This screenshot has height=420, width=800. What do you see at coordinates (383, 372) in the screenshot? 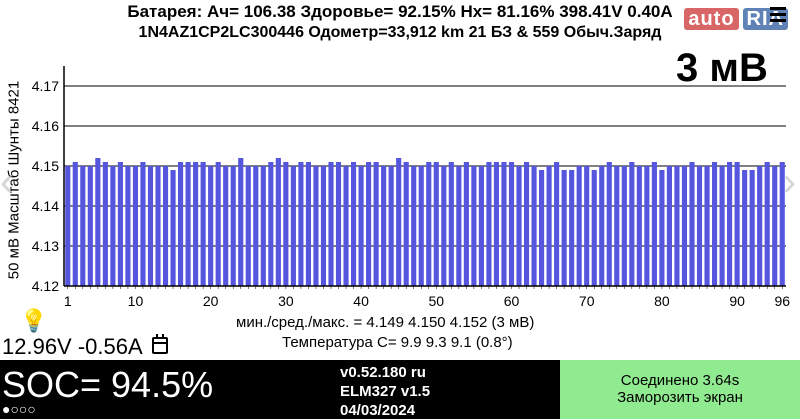
I see `app-version: v0.52.180 ru` at bounding box center [383, 372].